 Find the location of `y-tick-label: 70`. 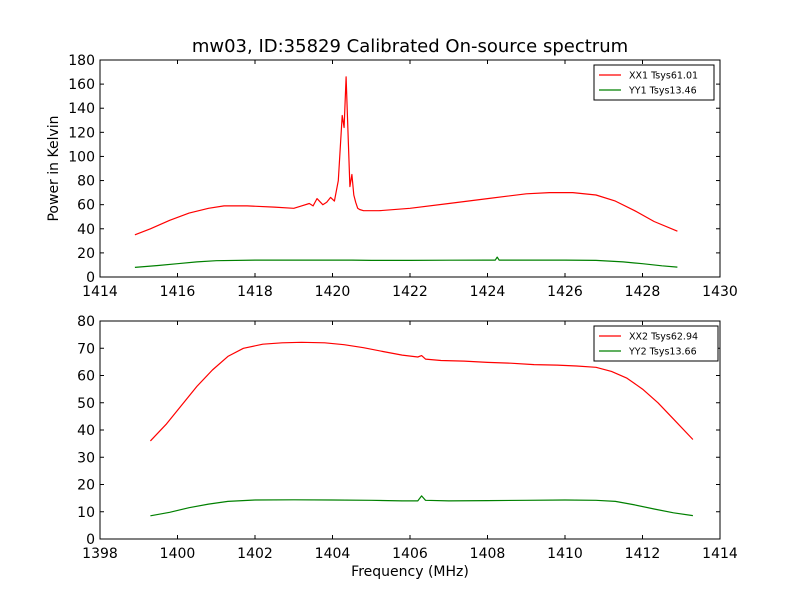

y-tick-label: 70 is located at coordinates (86, 349).